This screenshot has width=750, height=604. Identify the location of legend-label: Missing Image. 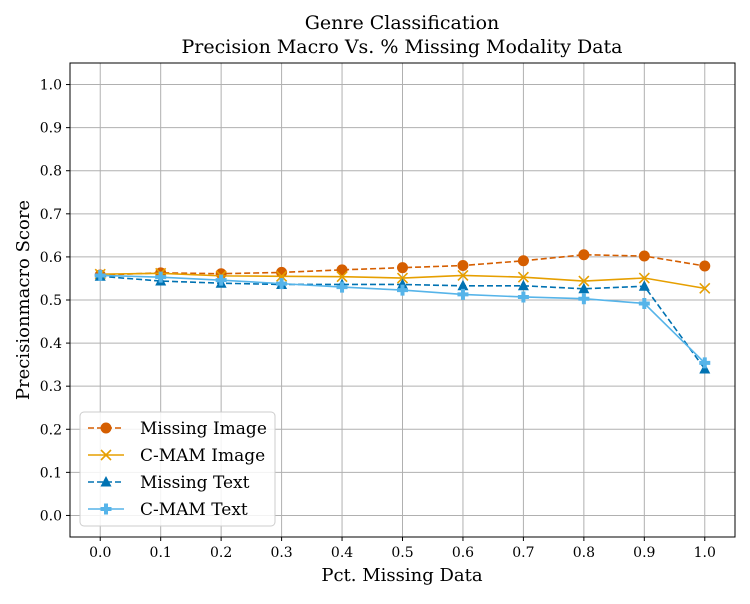
(203, 429).